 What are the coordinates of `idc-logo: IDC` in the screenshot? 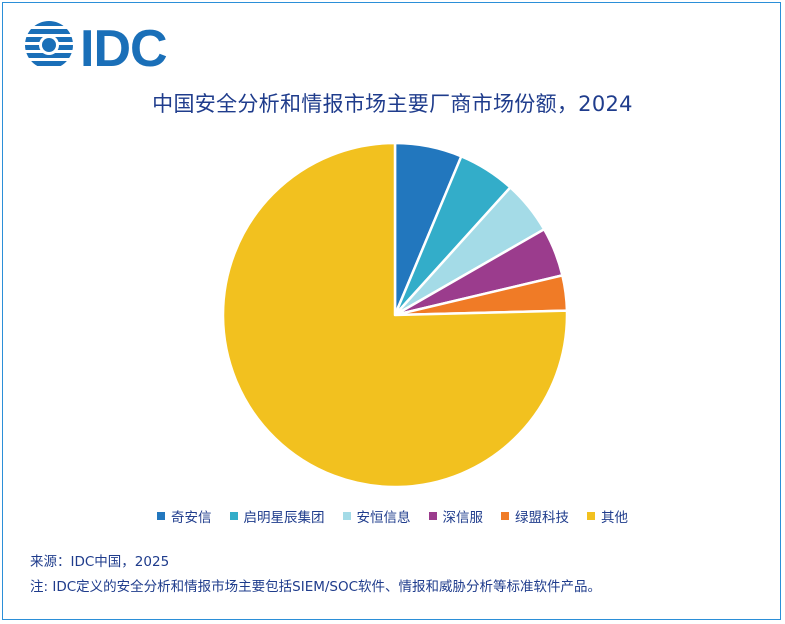 It's located at (96, 48).